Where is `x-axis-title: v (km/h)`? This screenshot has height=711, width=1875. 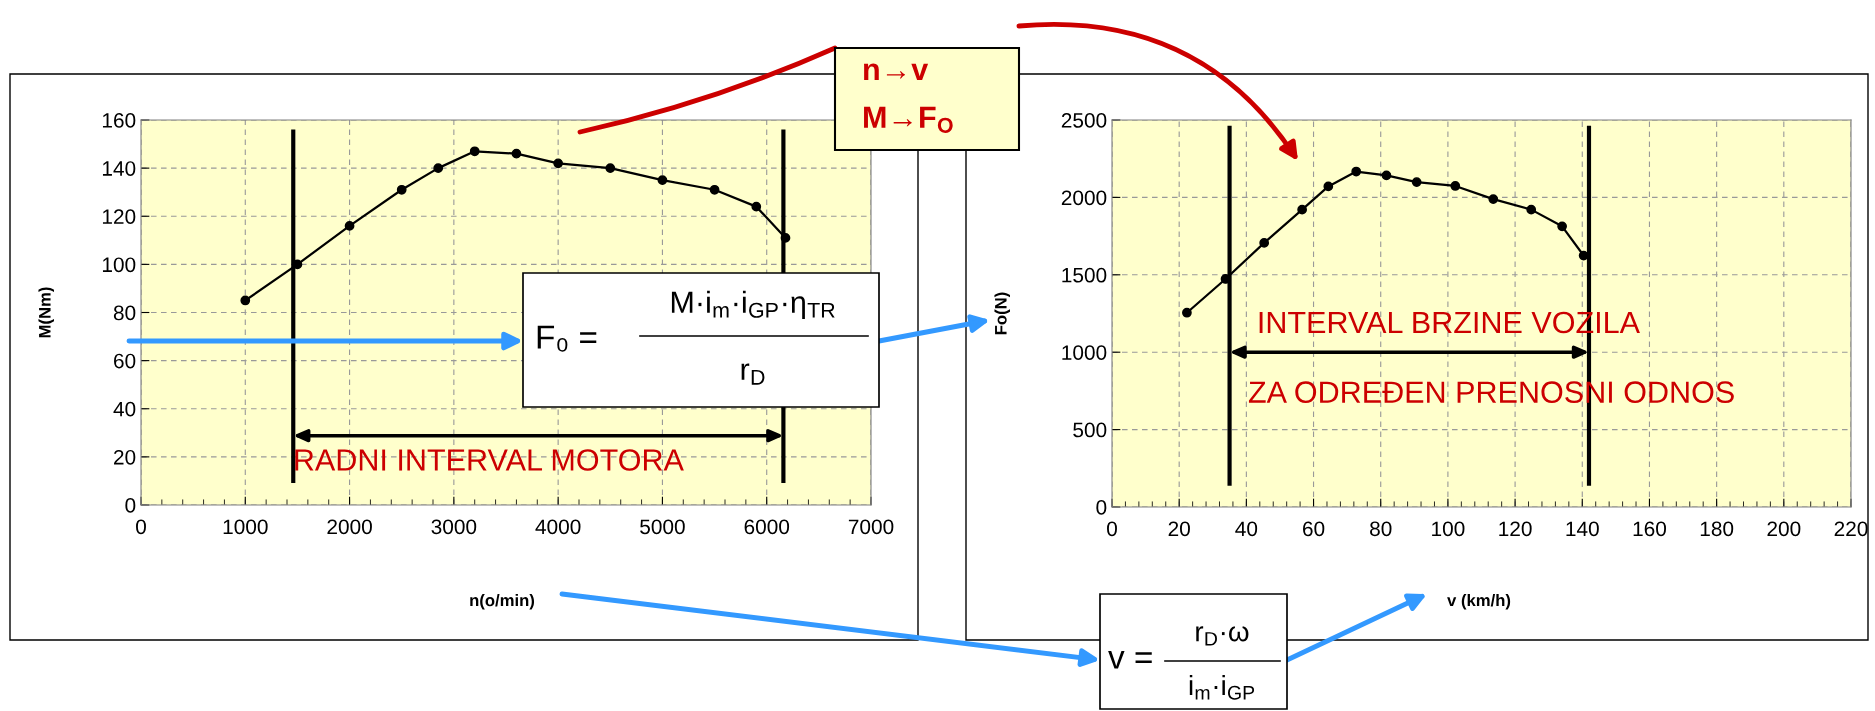 x-axis-title: v (km/h) is located at coordinates (1479, 602).